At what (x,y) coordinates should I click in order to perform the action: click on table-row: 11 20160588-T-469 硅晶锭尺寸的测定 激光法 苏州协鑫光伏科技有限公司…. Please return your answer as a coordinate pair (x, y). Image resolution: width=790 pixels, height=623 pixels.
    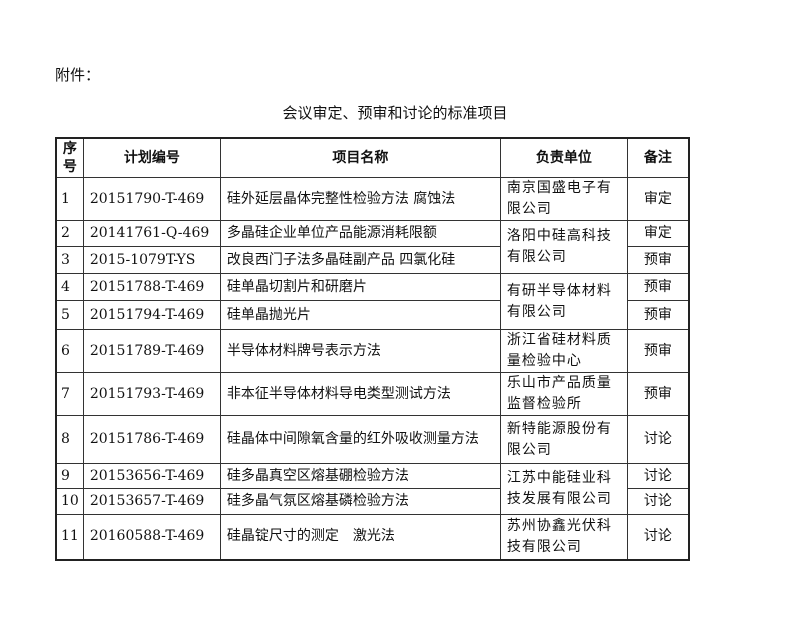
    Looking at the image, I should click on (372, 537).